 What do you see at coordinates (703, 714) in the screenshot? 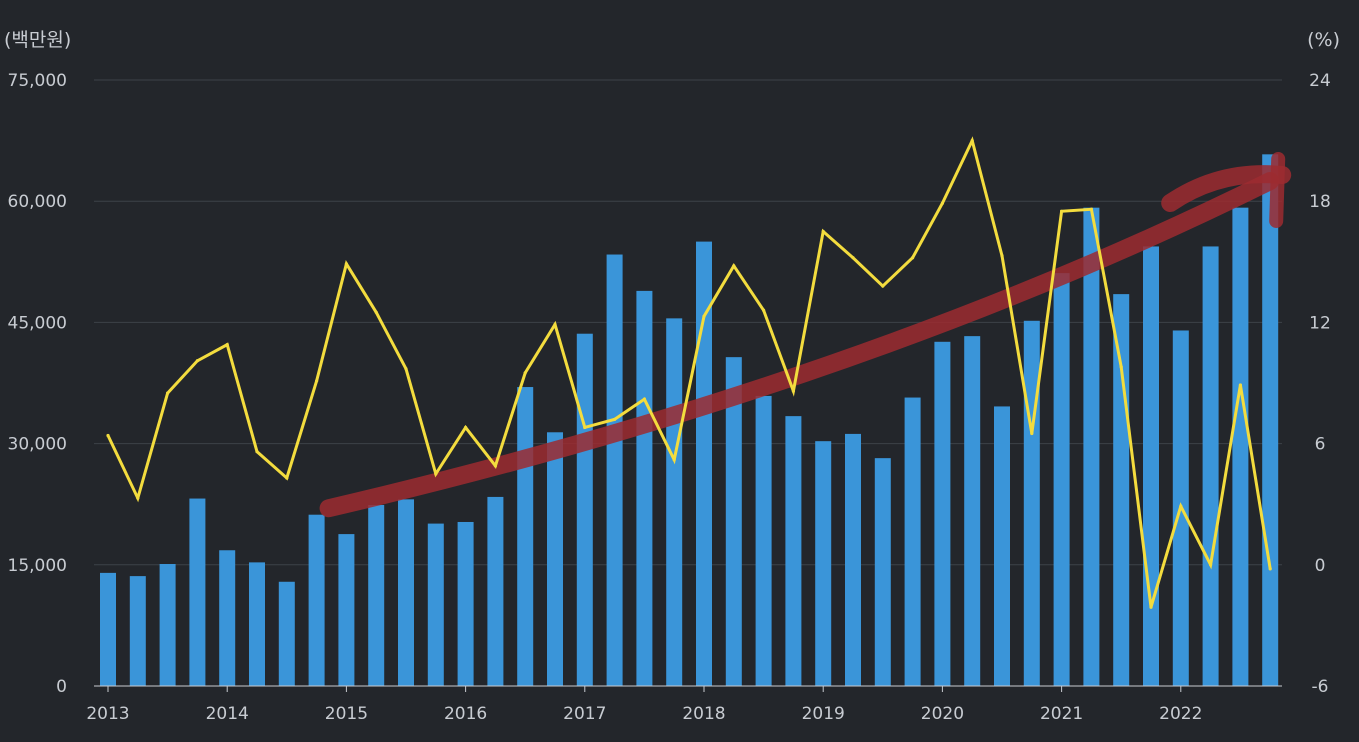
I see `x-tick-label: 2018` at bounding box center [703, 714].